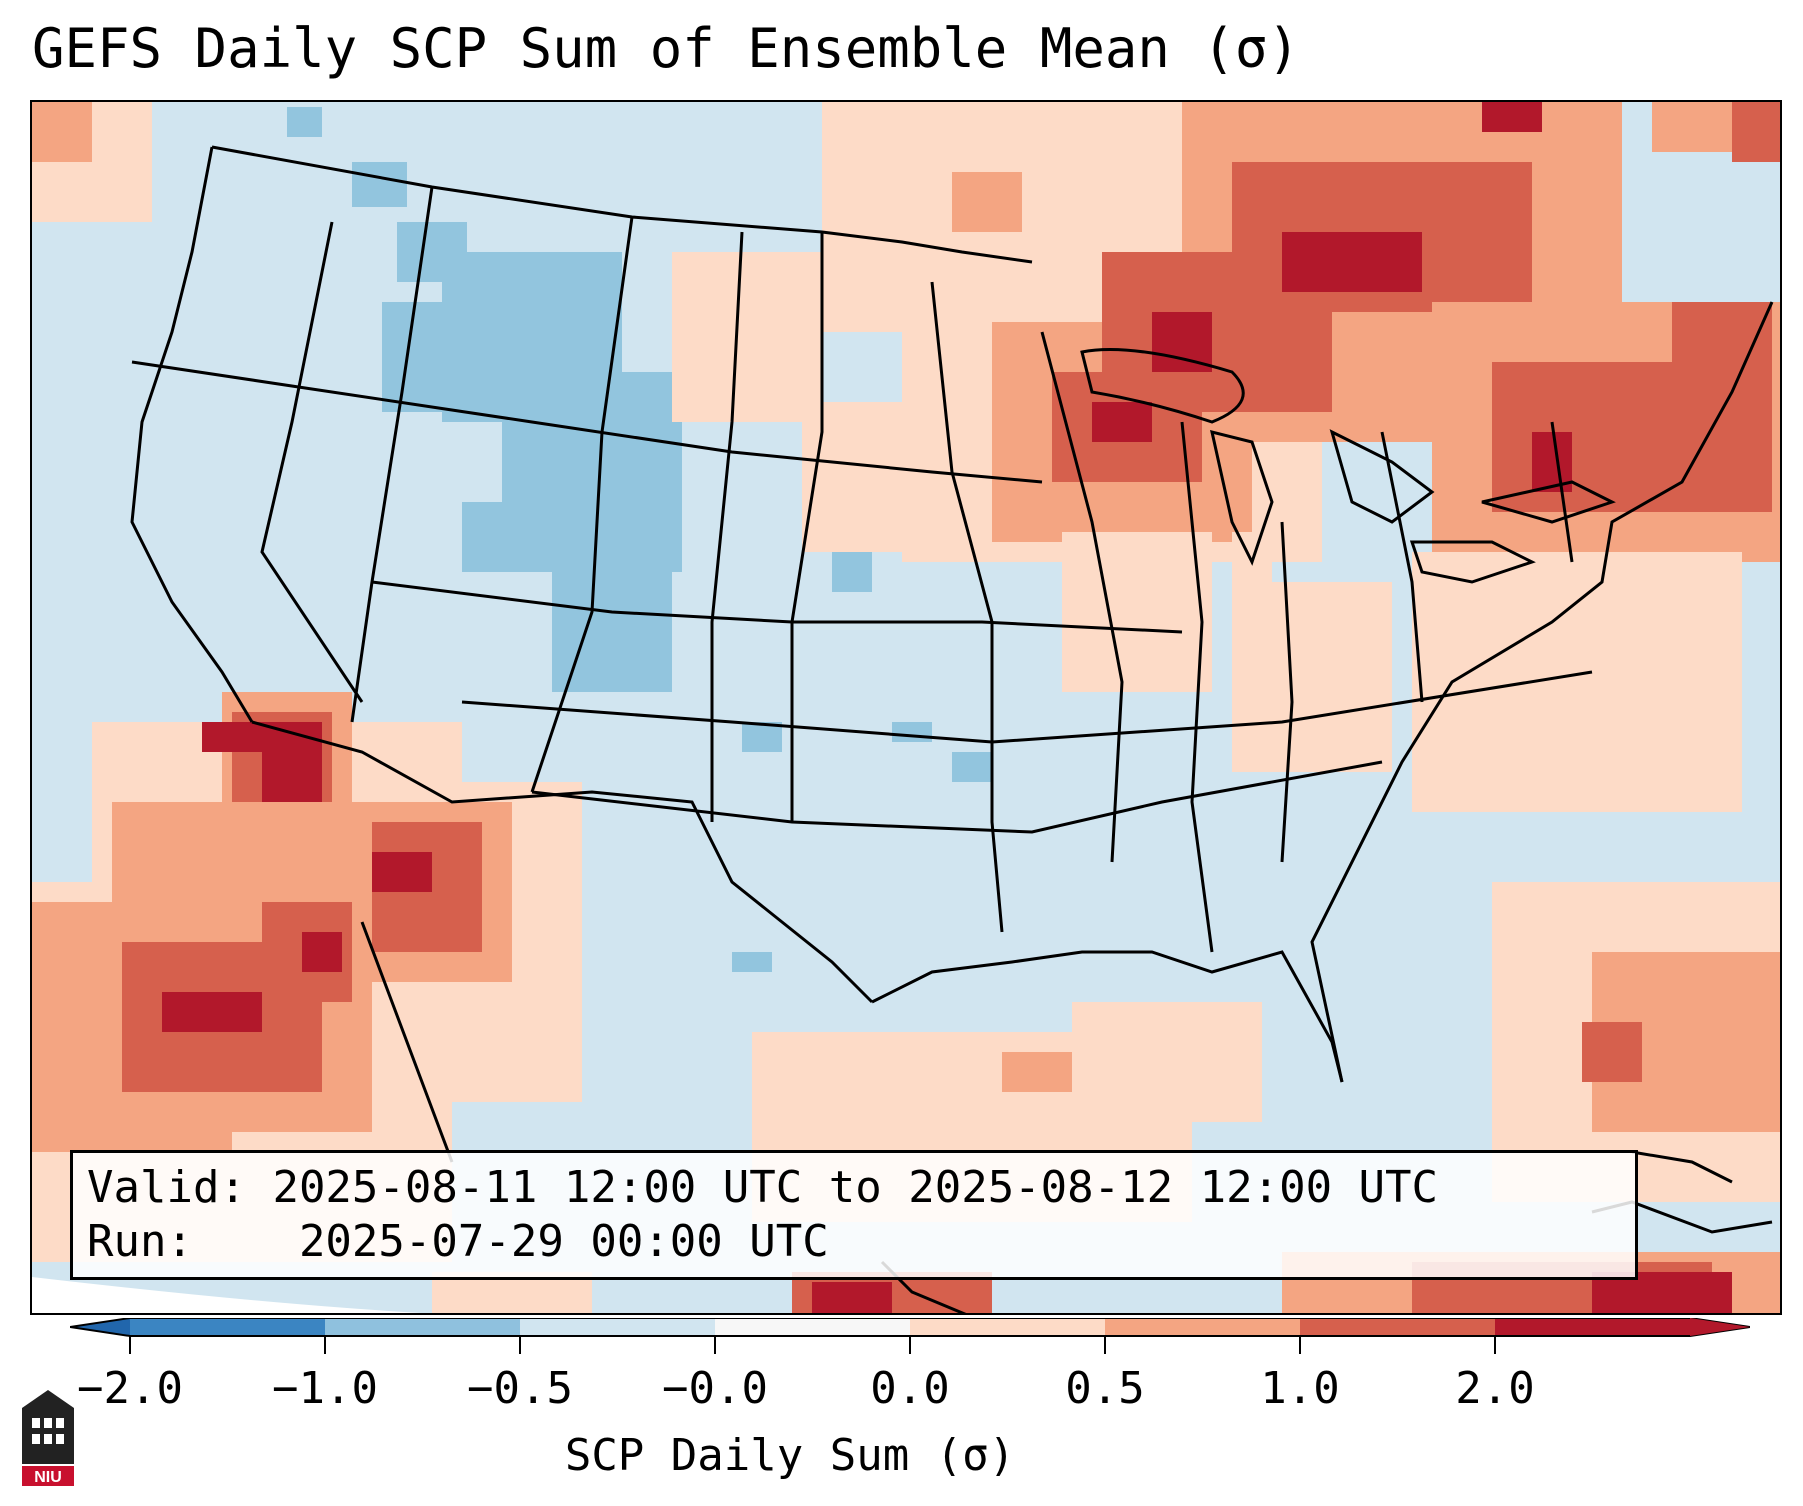  Describe the element at coordinates (666, 48) in the screenshot. I see `chart-title: GEFS Daily SCP Sum of Ensemble Mean (σ)` at that location.